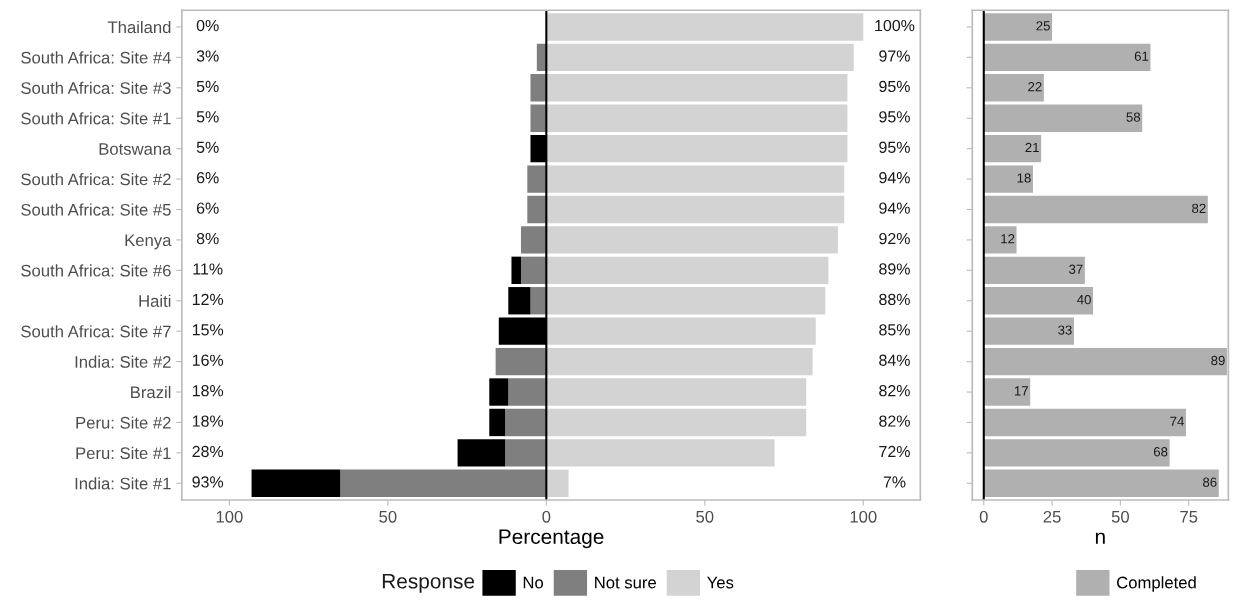 This screenshot has height=601, width=1237. I want to click on annotation: 16%, so click(208, 360).